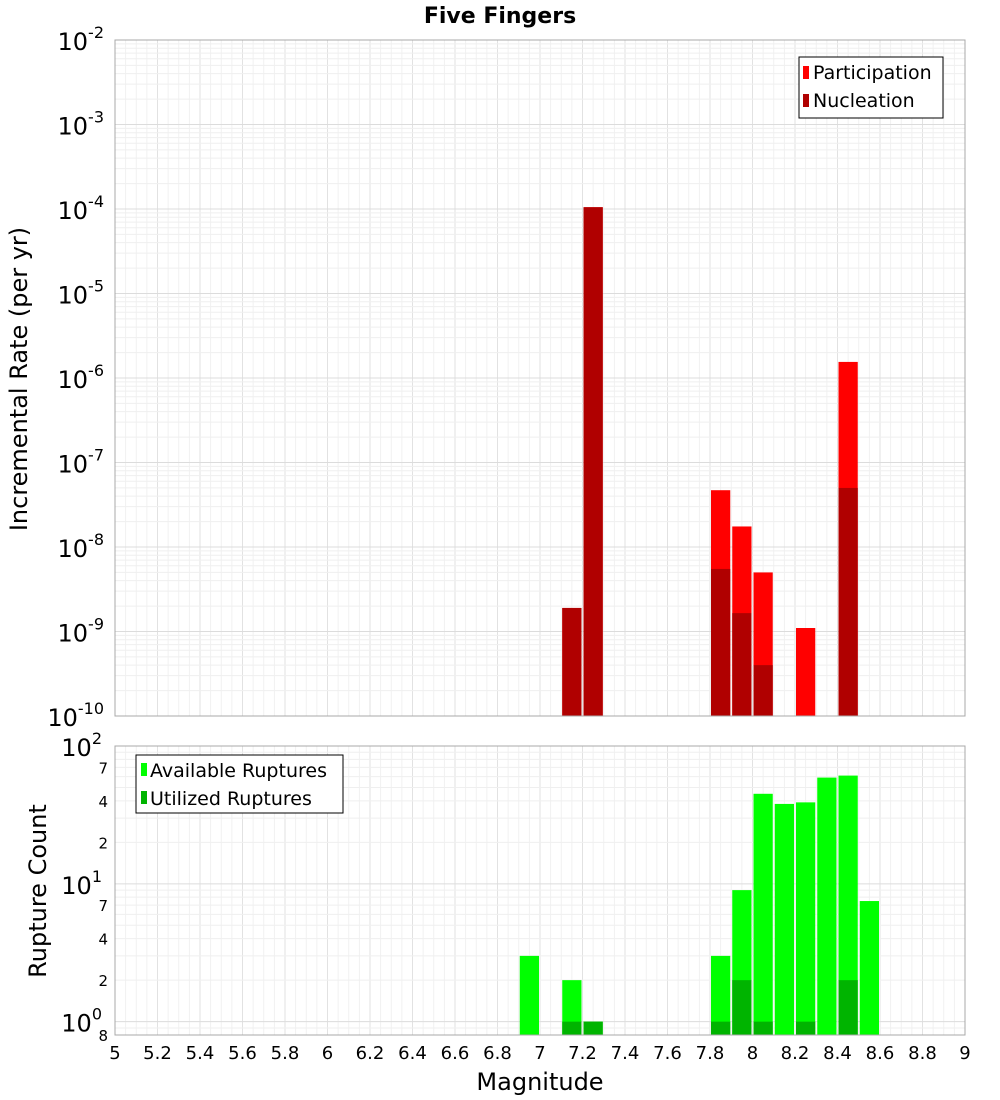  I want to click on bottom-y-axis-label: Rupture Count, so click(38, 891).